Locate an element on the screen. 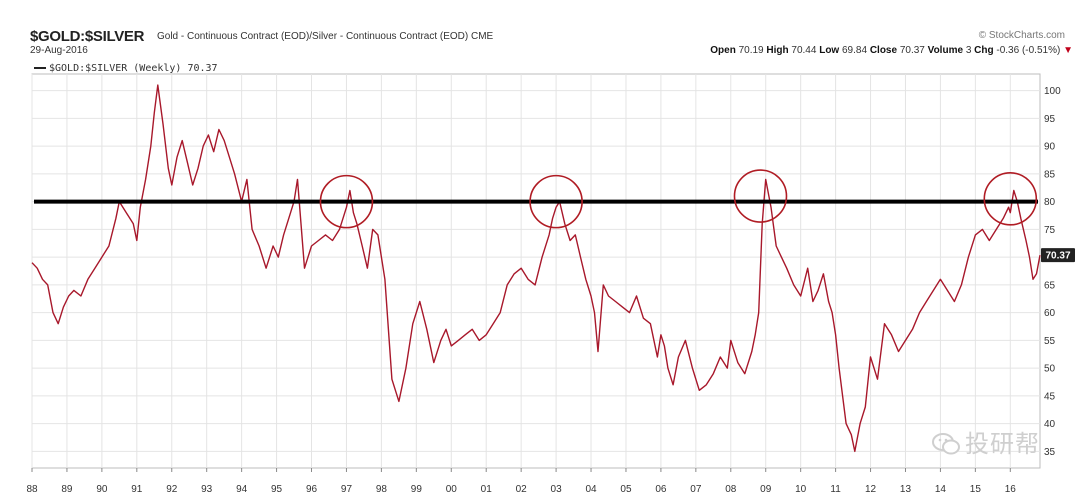 The width and height of the screenshot is (1080, 500). volume-label: Volume is located at coordinates (945, 50).